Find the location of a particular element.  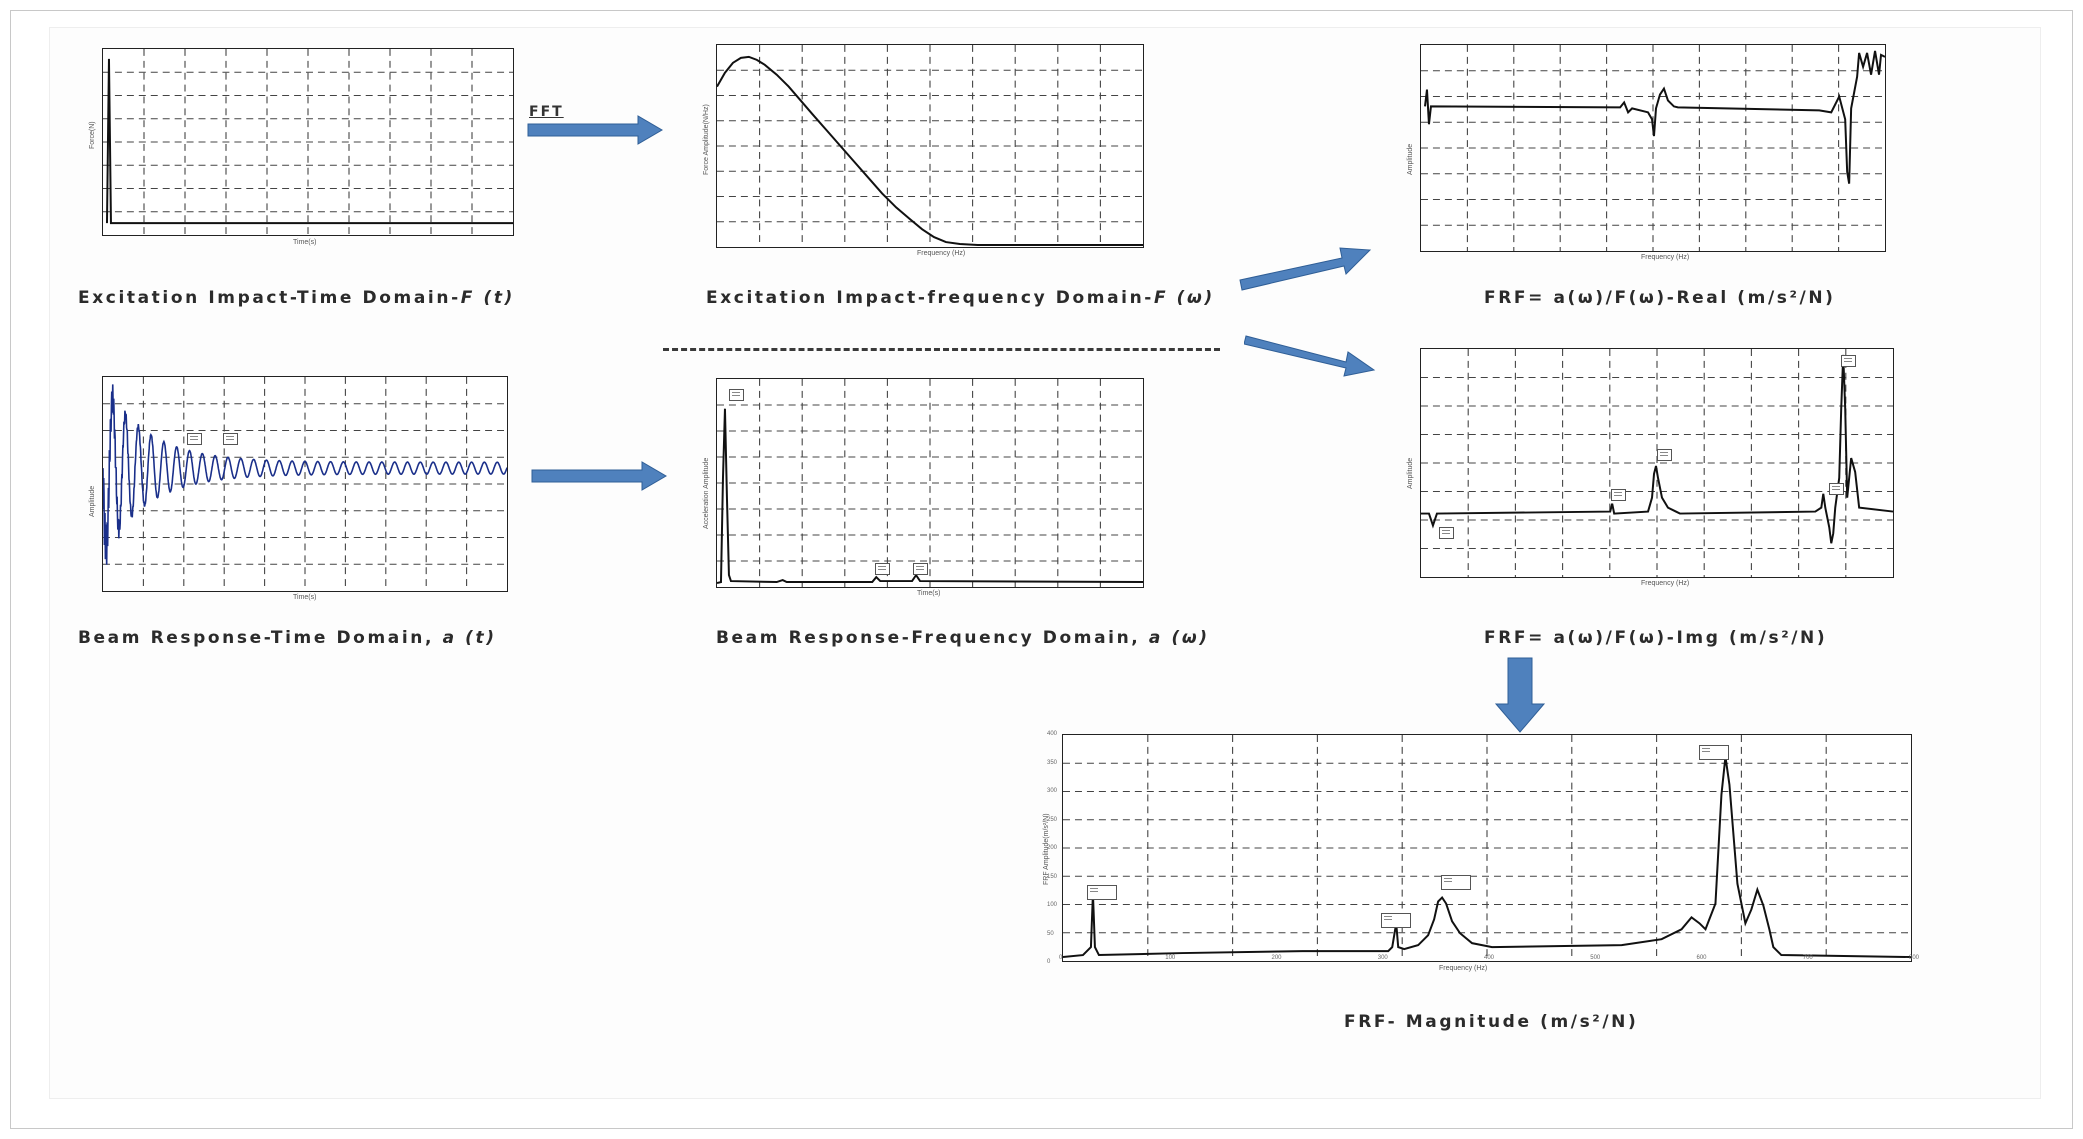

beam-frequency-plot: Acceleration Amplitude Time(s) is located at coordinates (923, 487).